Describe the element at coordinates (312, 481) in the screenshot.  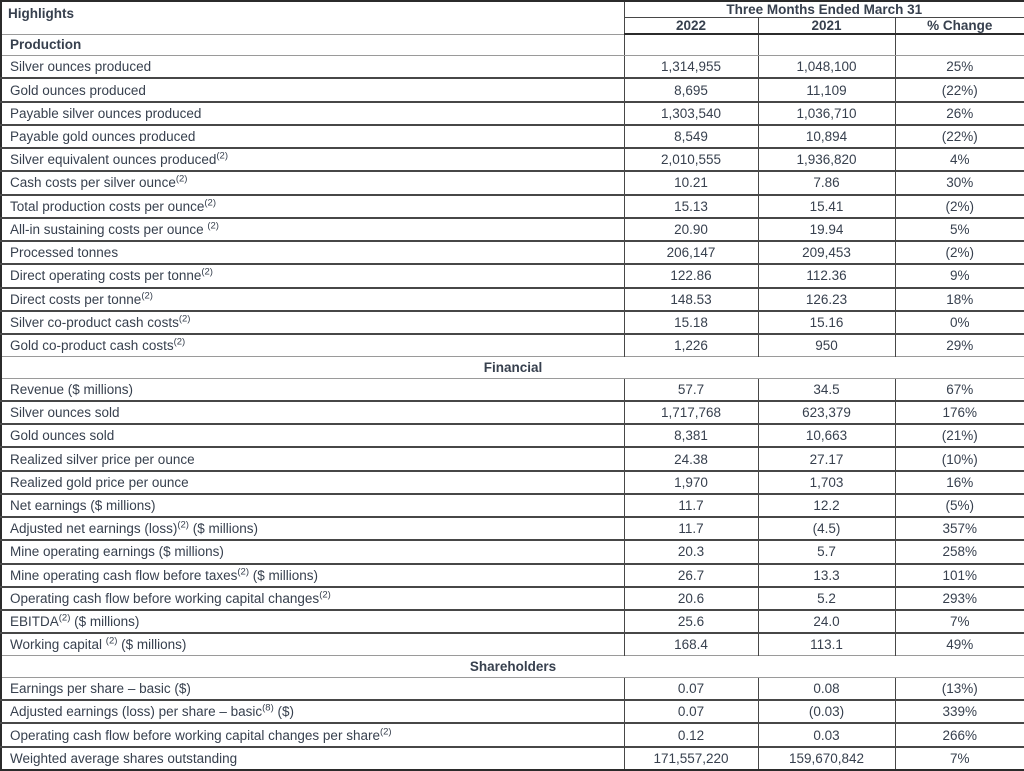
I see `row-label-cell: Realized gold price per ounce` at that location.